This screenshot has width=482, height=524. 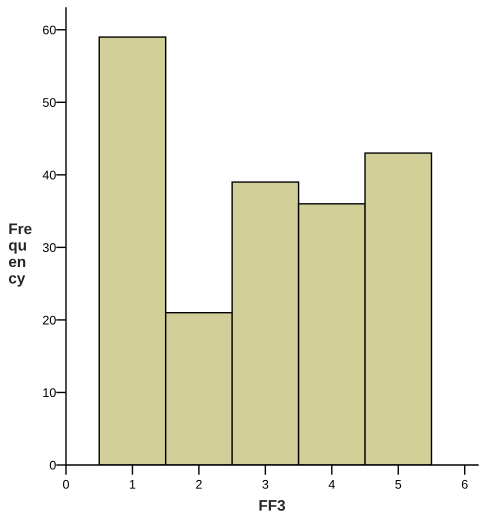 I want to click on x-tick-label: 1, so click(x=133, y=484).